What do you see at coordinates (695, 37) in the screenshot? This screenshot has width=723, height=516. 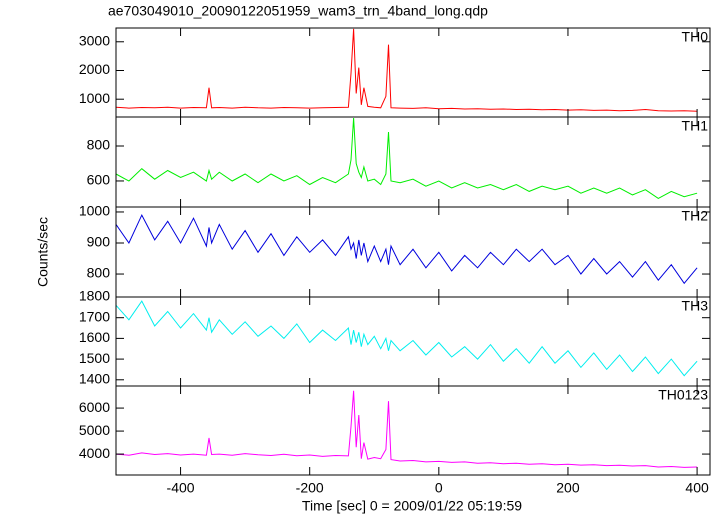 I see `panel-label: TH0` at bounding box center [695, 37].